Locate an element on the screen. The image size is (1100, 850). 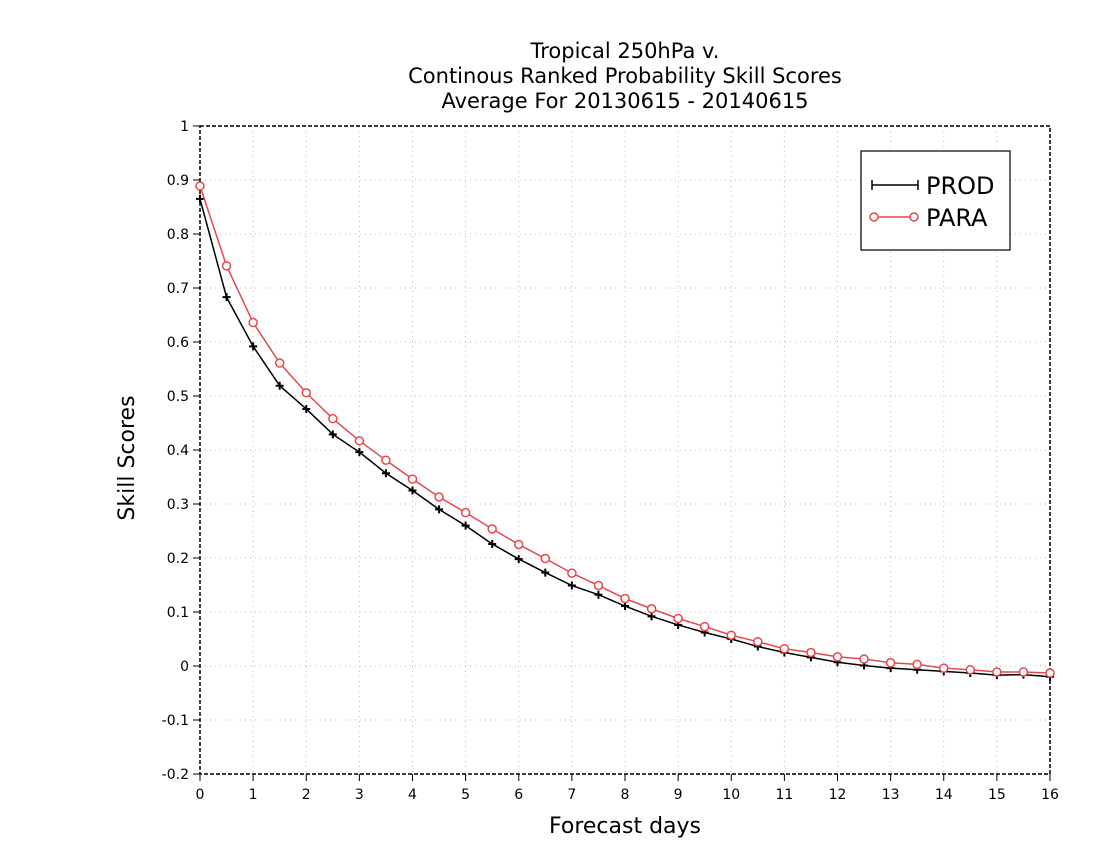
legend: PROD PARA is located at coordinates (935, 200).